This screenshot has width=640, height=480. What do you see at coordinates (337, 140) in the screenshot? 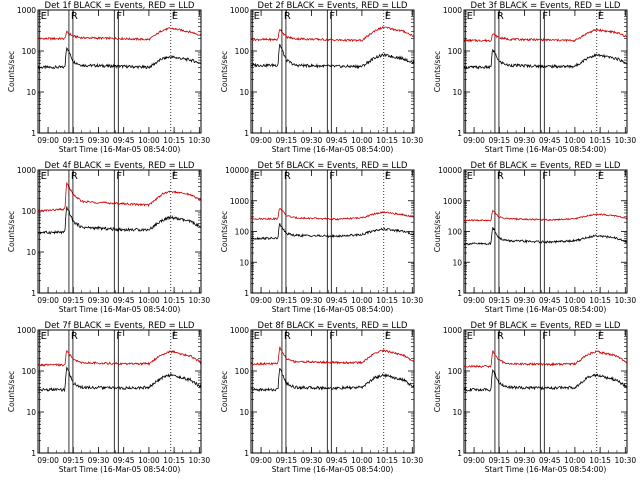
I see `x-tick-label: 09:45` at bounding box center [337, 140].